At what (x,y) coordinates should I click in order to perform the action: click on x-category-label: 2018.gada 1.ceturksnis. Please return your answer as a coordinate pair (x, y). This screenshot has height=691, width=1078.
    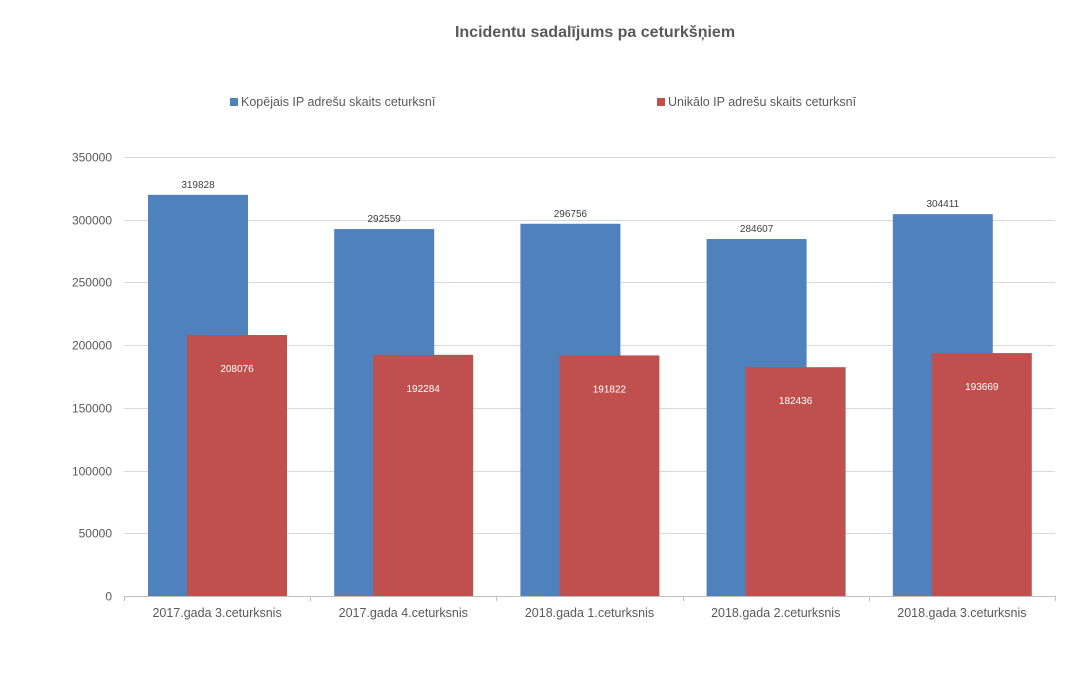
    Looking at the image, I should click on (589, 613).